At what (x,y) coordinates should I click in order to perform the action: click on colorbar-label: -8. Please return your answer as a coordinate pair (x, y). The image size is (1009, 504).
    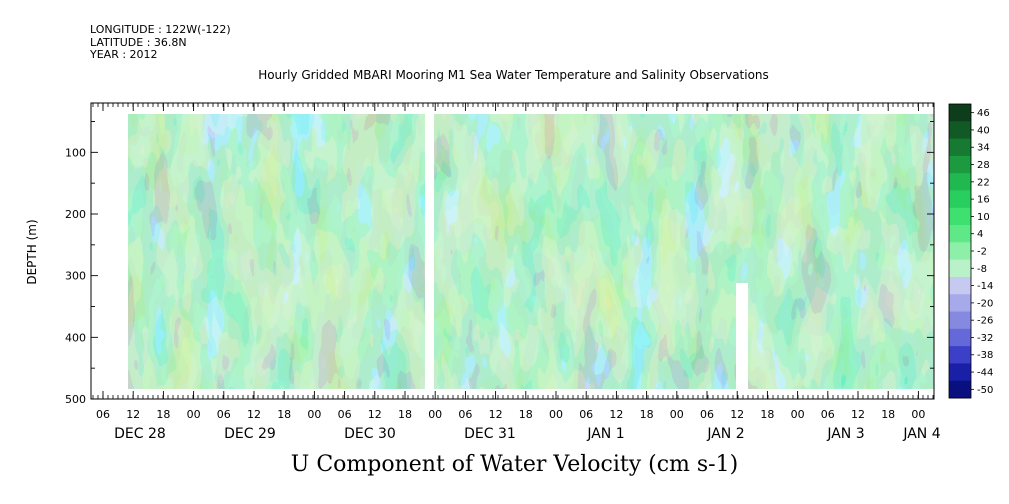
    Looking at the image, I should click on (982, 269).